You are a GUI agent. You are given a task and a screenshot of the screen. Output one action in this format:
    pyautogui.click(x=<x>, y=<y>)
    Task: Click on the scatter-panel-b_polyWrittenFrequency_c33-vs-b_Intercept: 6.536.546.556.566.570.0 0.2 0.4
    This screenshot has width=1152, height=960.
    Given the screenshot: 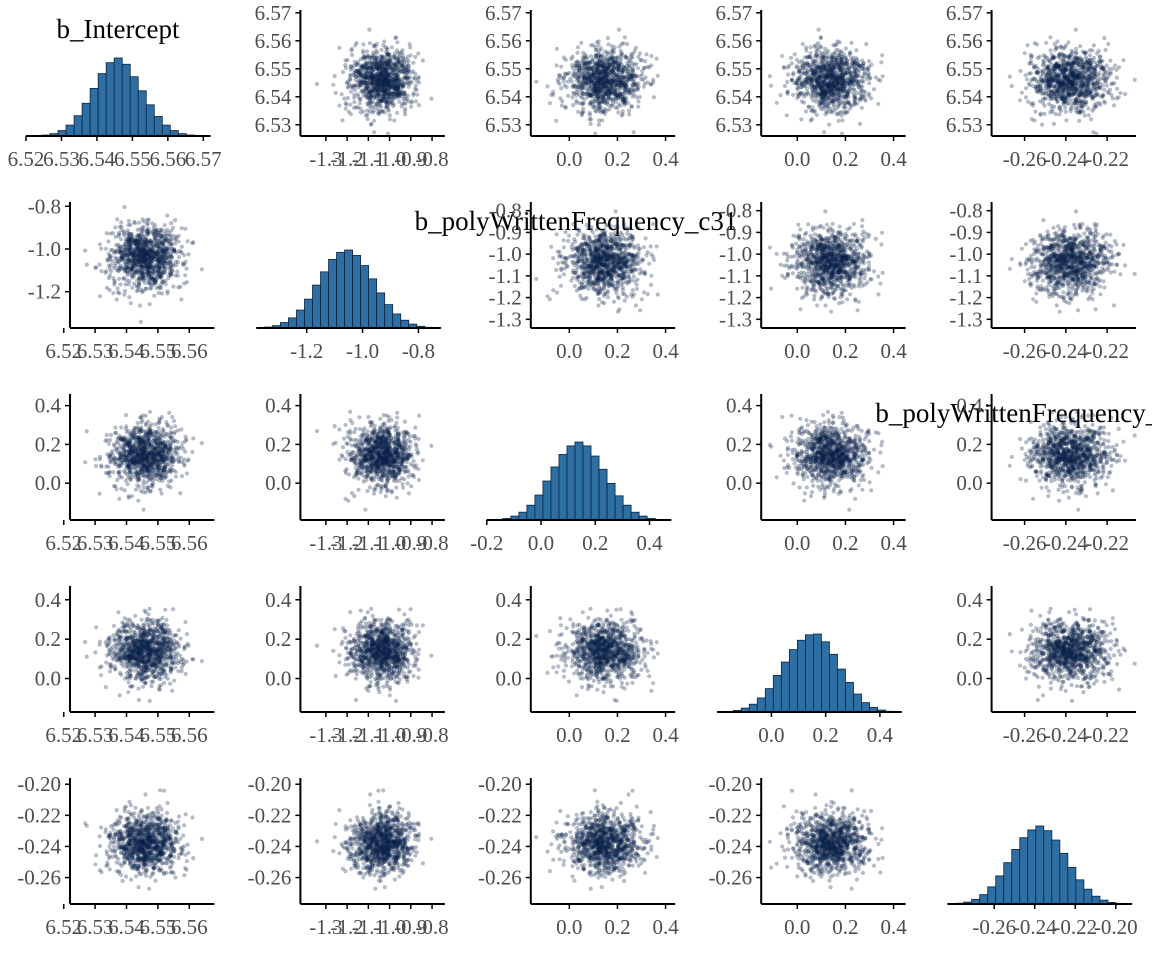 What is the action you would take?
    pyautogui.click(x=811, y=86)
    